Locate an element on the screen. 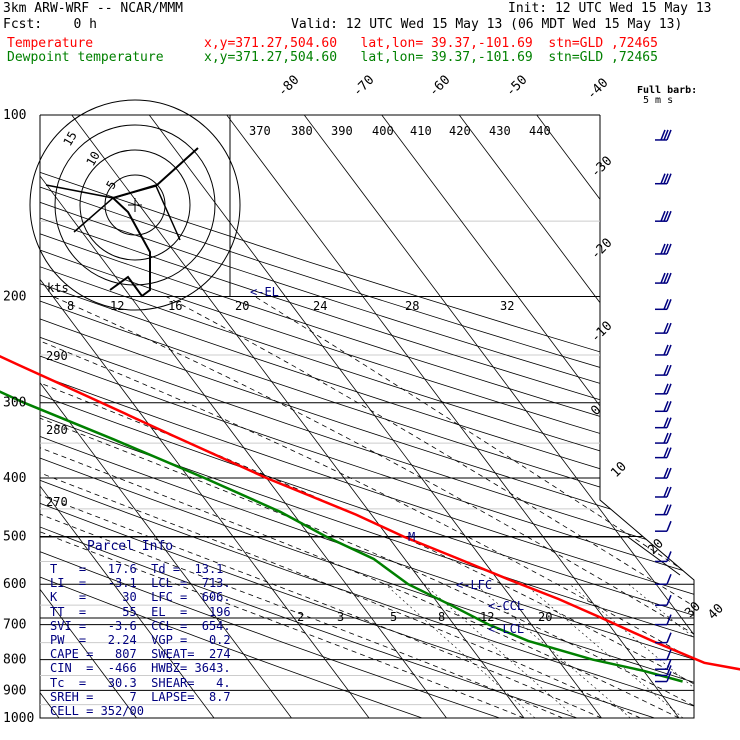  isotherm-label: 10 is located at coordinates (619, 470).